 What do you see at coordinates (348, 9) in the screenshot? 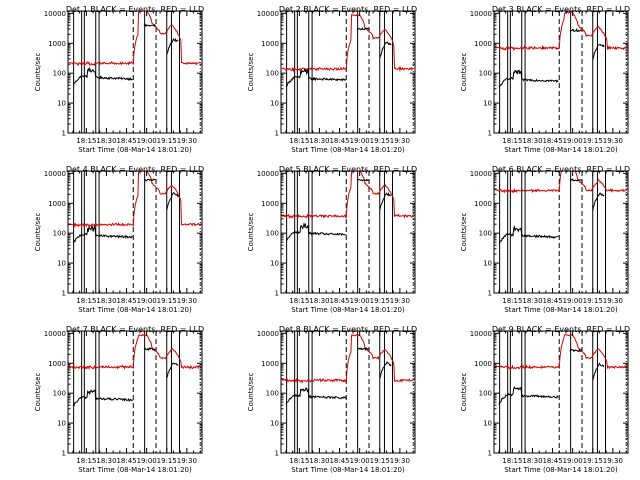
I see `panel-title: Det 2 BLACK = Events, RED = LLD` at bounding box center [348, 9].